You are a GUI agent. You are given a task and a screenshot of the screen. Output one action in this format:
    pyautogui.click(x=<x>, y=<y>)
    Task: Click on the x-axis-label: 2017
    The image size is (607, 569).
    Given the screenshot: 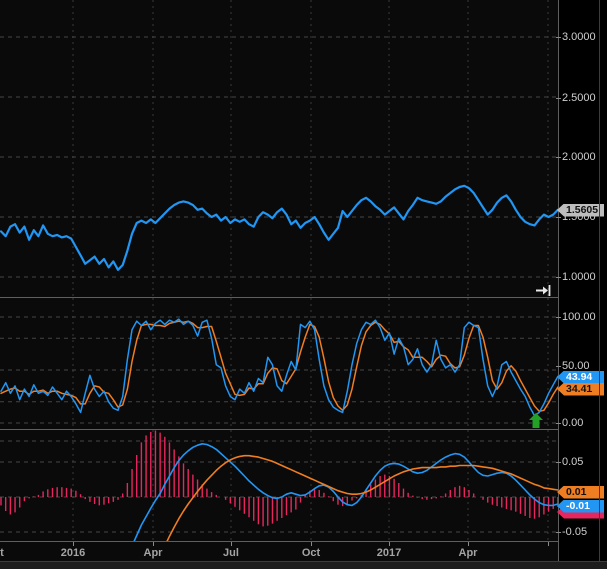 What is the action you would take?
    pyautogui.click(x=389, y=553)
    